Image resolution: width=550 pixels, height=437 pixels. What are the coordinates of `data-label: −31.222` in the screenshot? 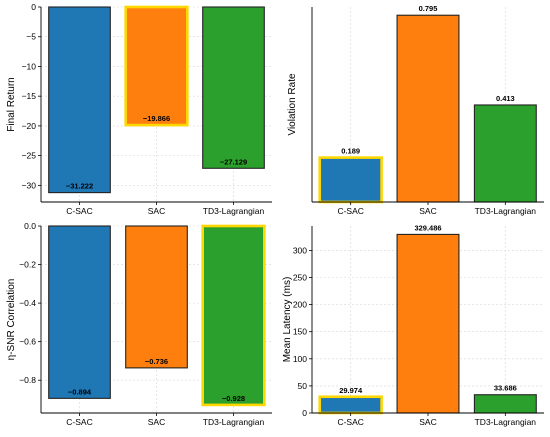 It's located at (79, 186).